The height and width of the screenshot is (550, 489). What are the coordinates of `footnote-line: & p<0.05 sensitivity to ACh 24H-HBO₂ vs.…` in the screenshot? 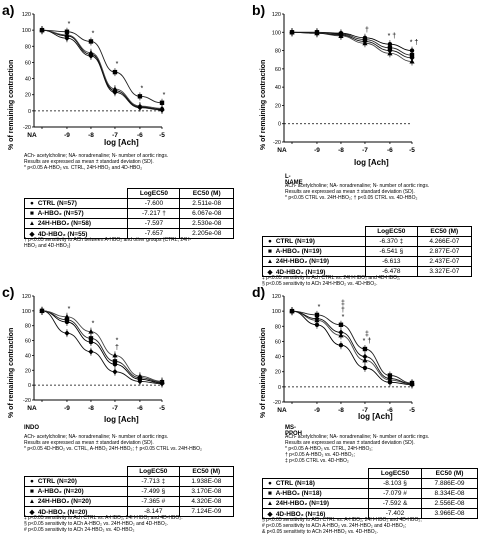 It's located at (320, 532).